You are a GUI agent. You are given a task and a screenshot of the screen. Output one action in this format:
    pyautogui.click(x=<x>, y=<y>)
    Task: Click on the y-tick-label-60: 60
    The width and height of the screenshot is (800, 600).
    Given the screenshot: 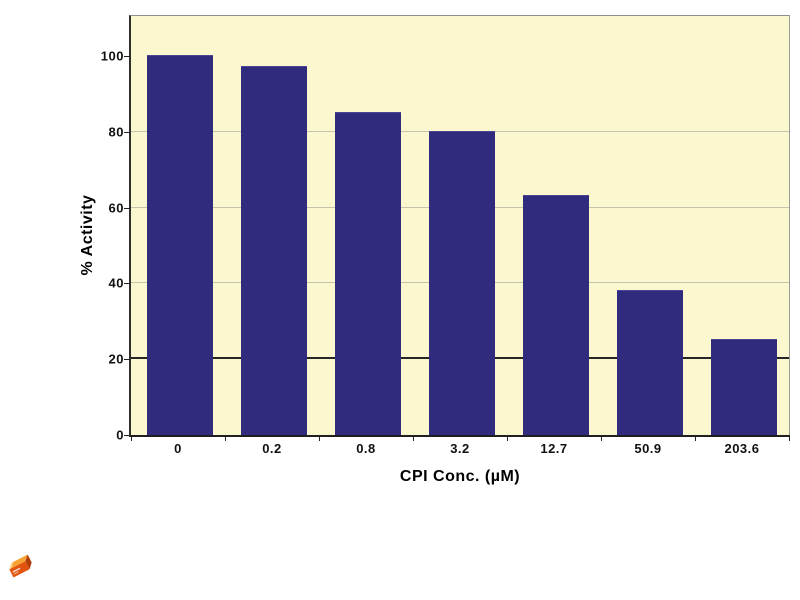 What is the action you would take?
    pyautogui.click(x=116, y=208)
    